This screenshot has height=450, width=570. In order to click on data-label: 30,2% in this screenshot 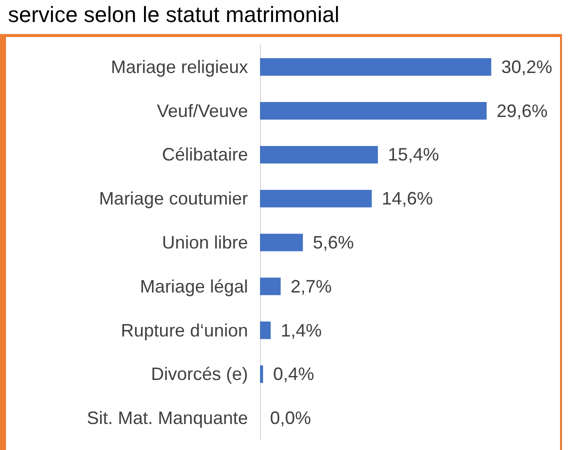, I will do `click(526, 66)`.